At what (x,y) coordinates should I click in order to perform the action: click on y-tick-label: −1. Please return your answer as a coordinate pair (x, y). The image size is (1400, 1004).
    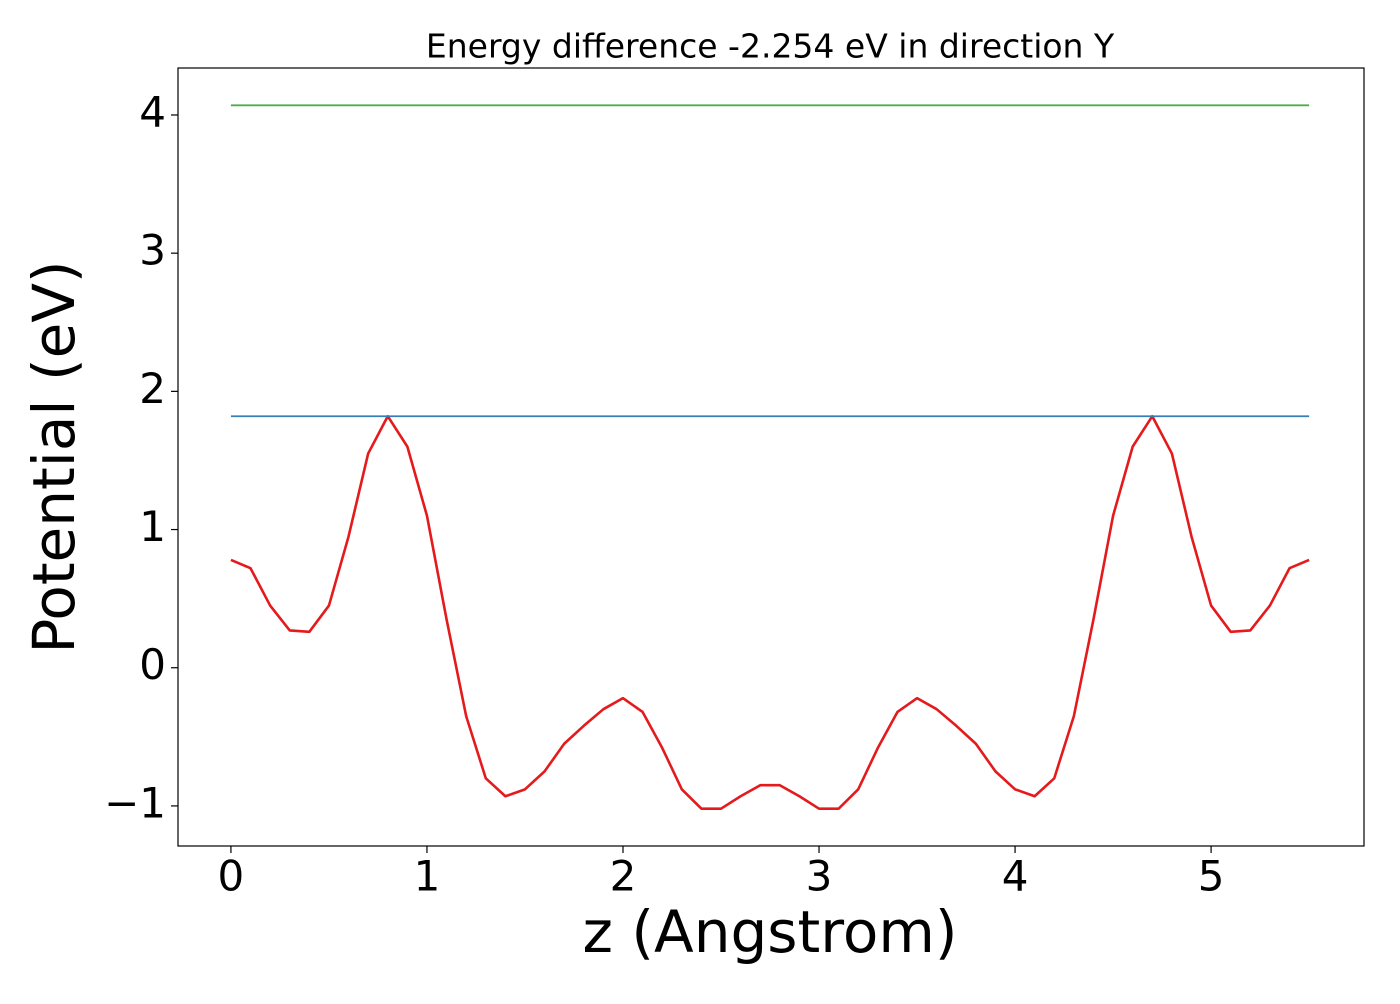
    Looking at the image, I should click on (135, 802).